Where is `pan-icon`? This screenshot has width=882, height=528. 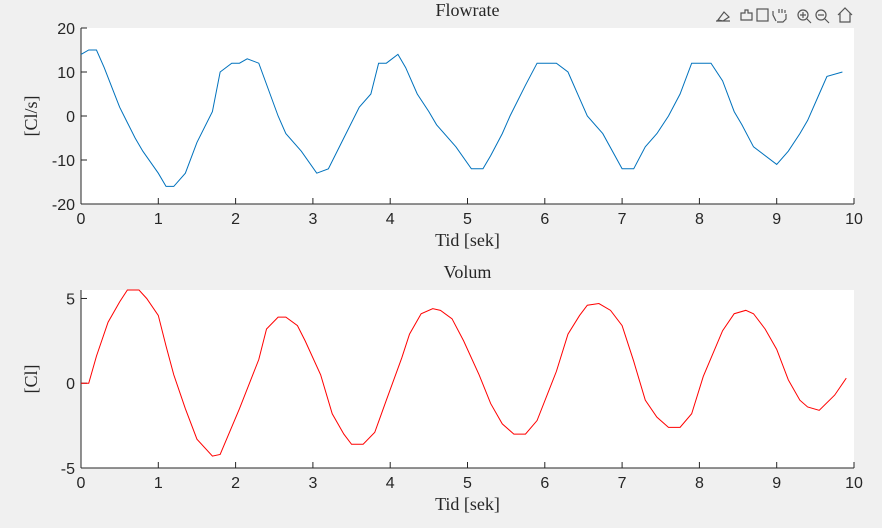
pan-icon is located at coordinates (779, 16).